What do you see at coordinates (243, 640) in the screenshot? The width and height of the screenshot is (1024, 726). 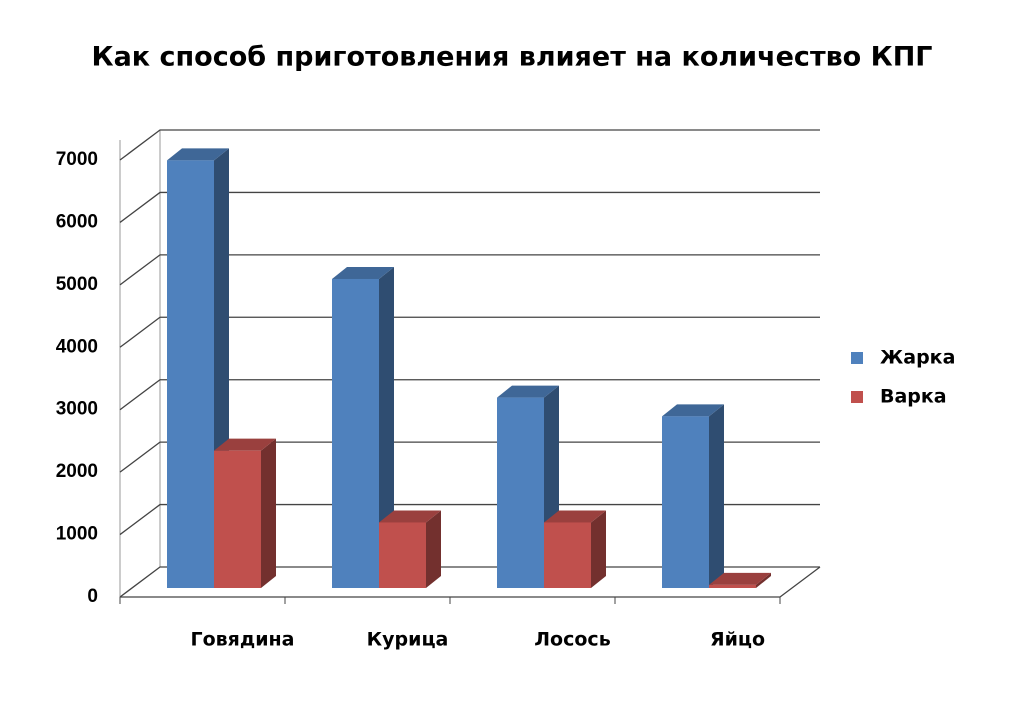 I see `x-tick-label: Говядина` at bounding box center [243, 640].